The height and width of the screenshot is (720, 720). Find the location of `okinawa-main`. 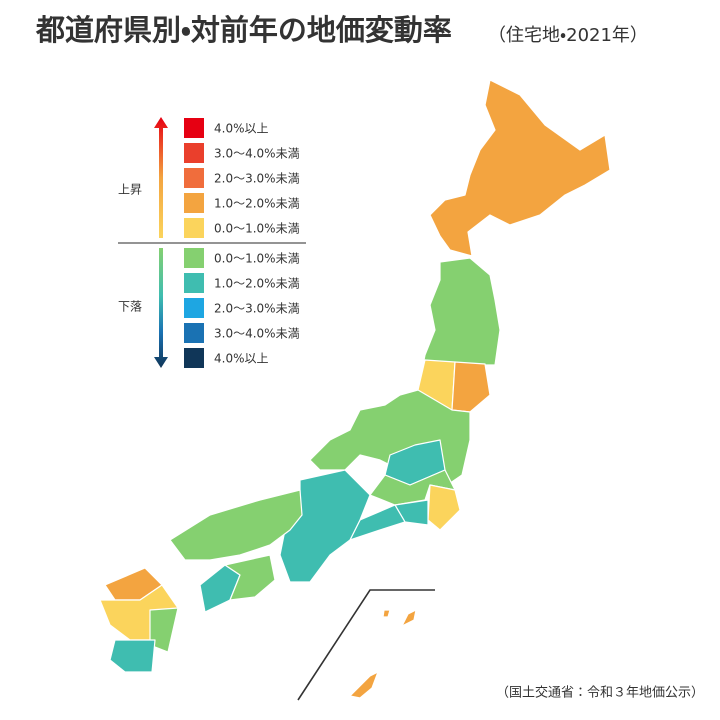

okinawa-main is located at coordinates (364, 685).